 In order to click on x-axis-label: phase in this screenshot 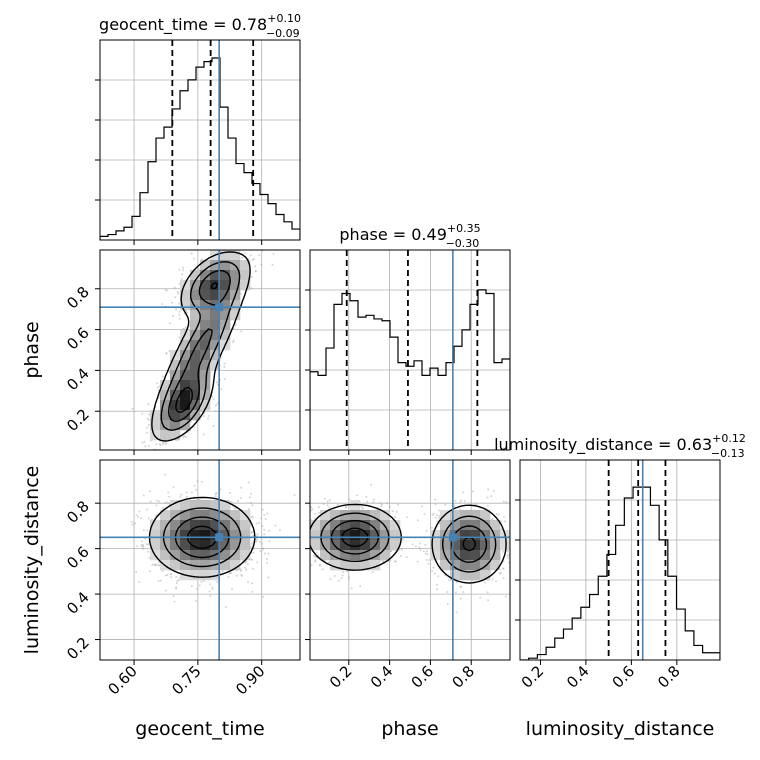, I will do `click(409, 729)`.